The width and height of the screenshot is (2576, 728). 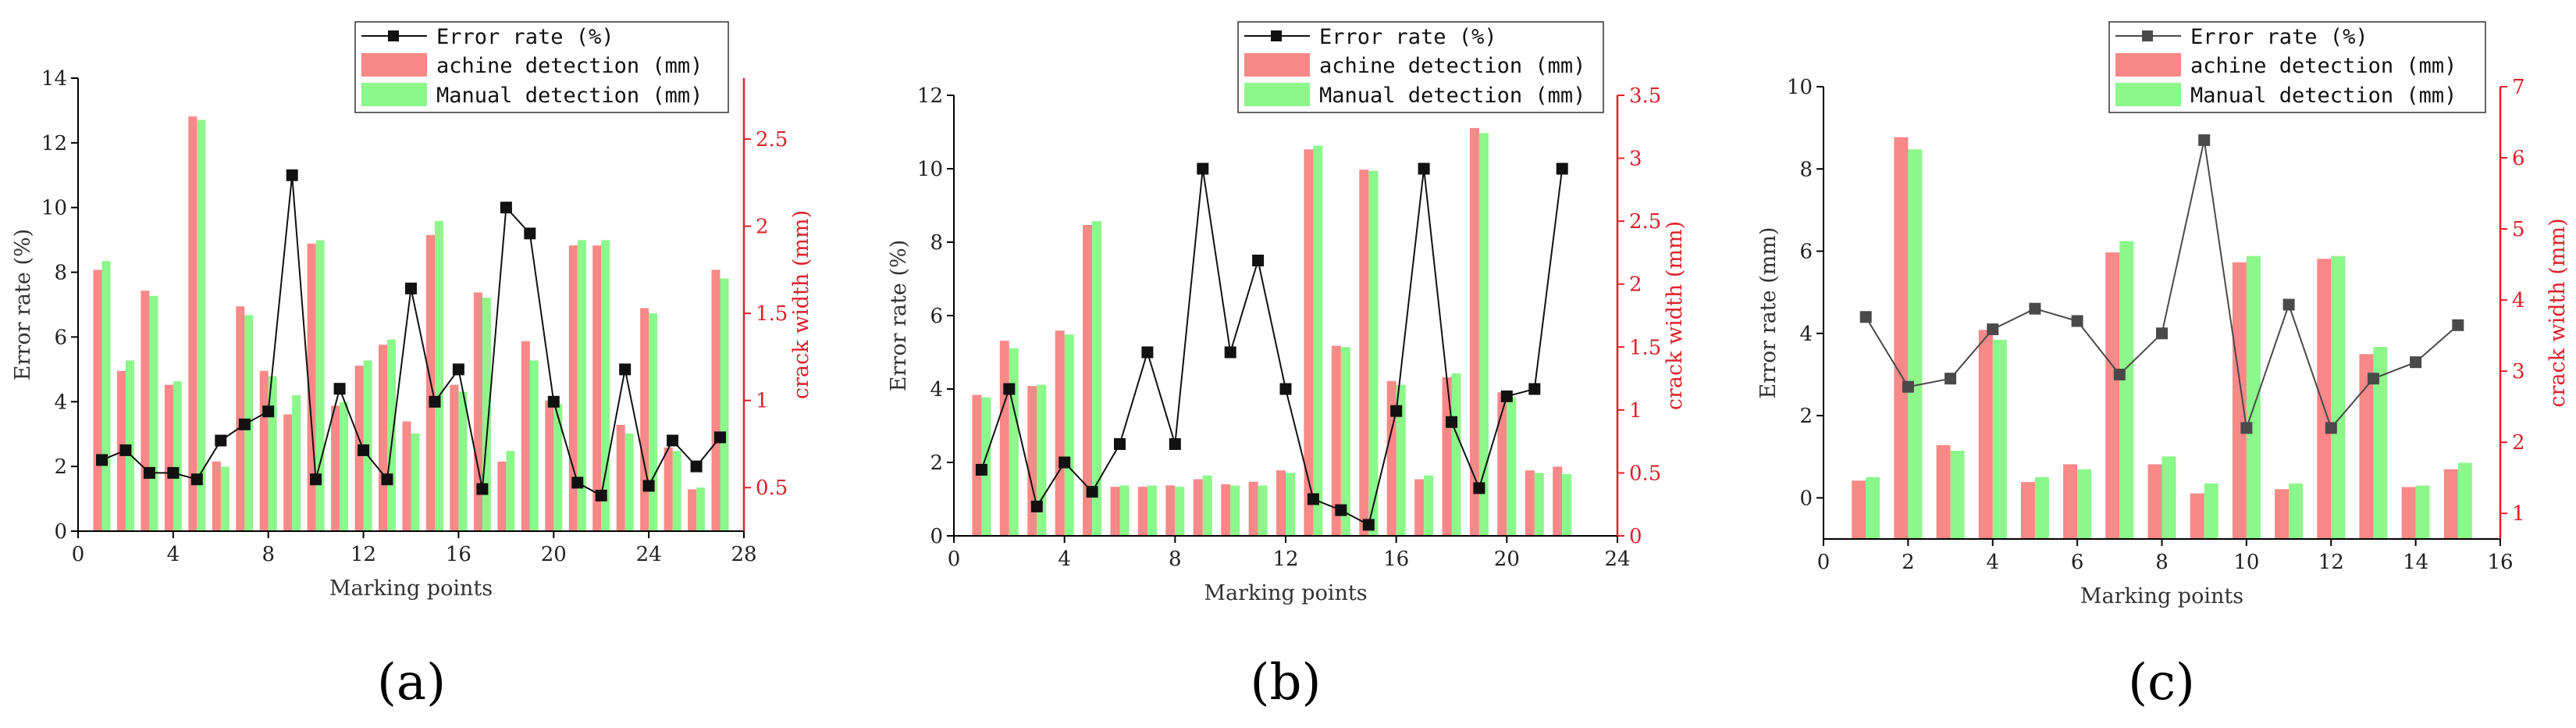 I want to click on right-tick-label: 2.5, so click(x=1645, y=222).